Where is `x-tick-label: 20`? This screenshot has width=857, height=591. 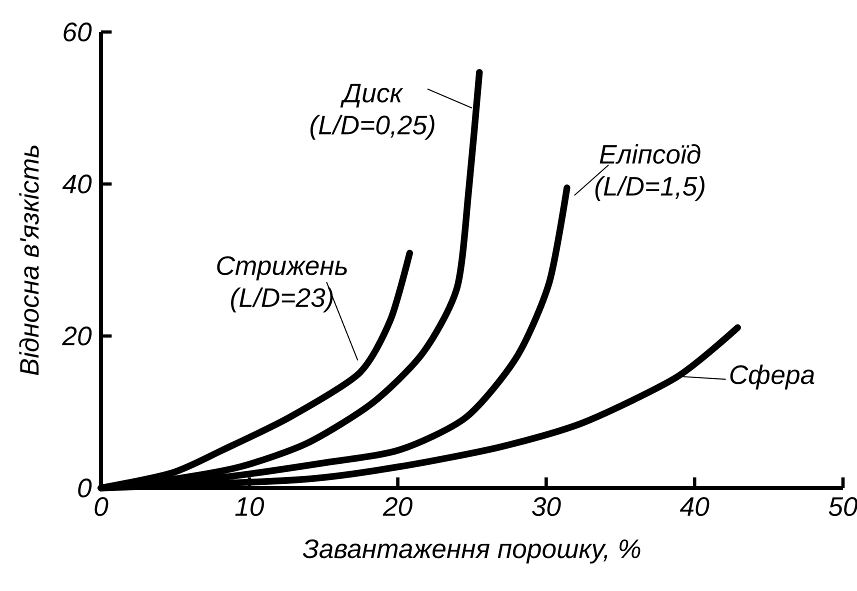
x-tick-label: 20 is located at coordinates (397, 506).